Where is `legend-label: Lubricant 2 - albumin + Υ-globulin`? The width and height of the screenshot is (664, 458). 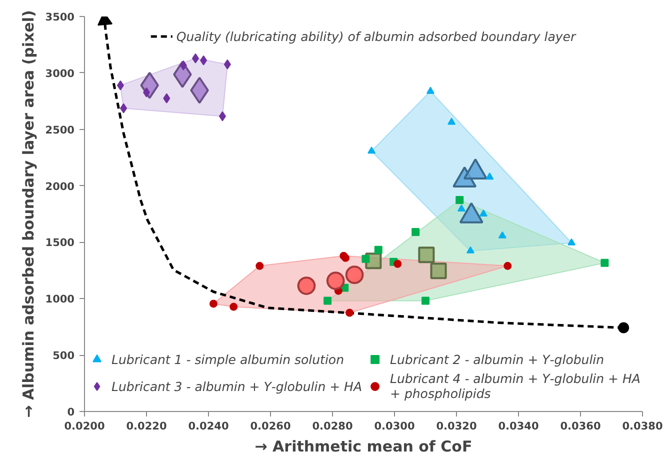 legend-label: Lubricant 2 - albumin + Υ-globulin is located at coordinates (497, 359).